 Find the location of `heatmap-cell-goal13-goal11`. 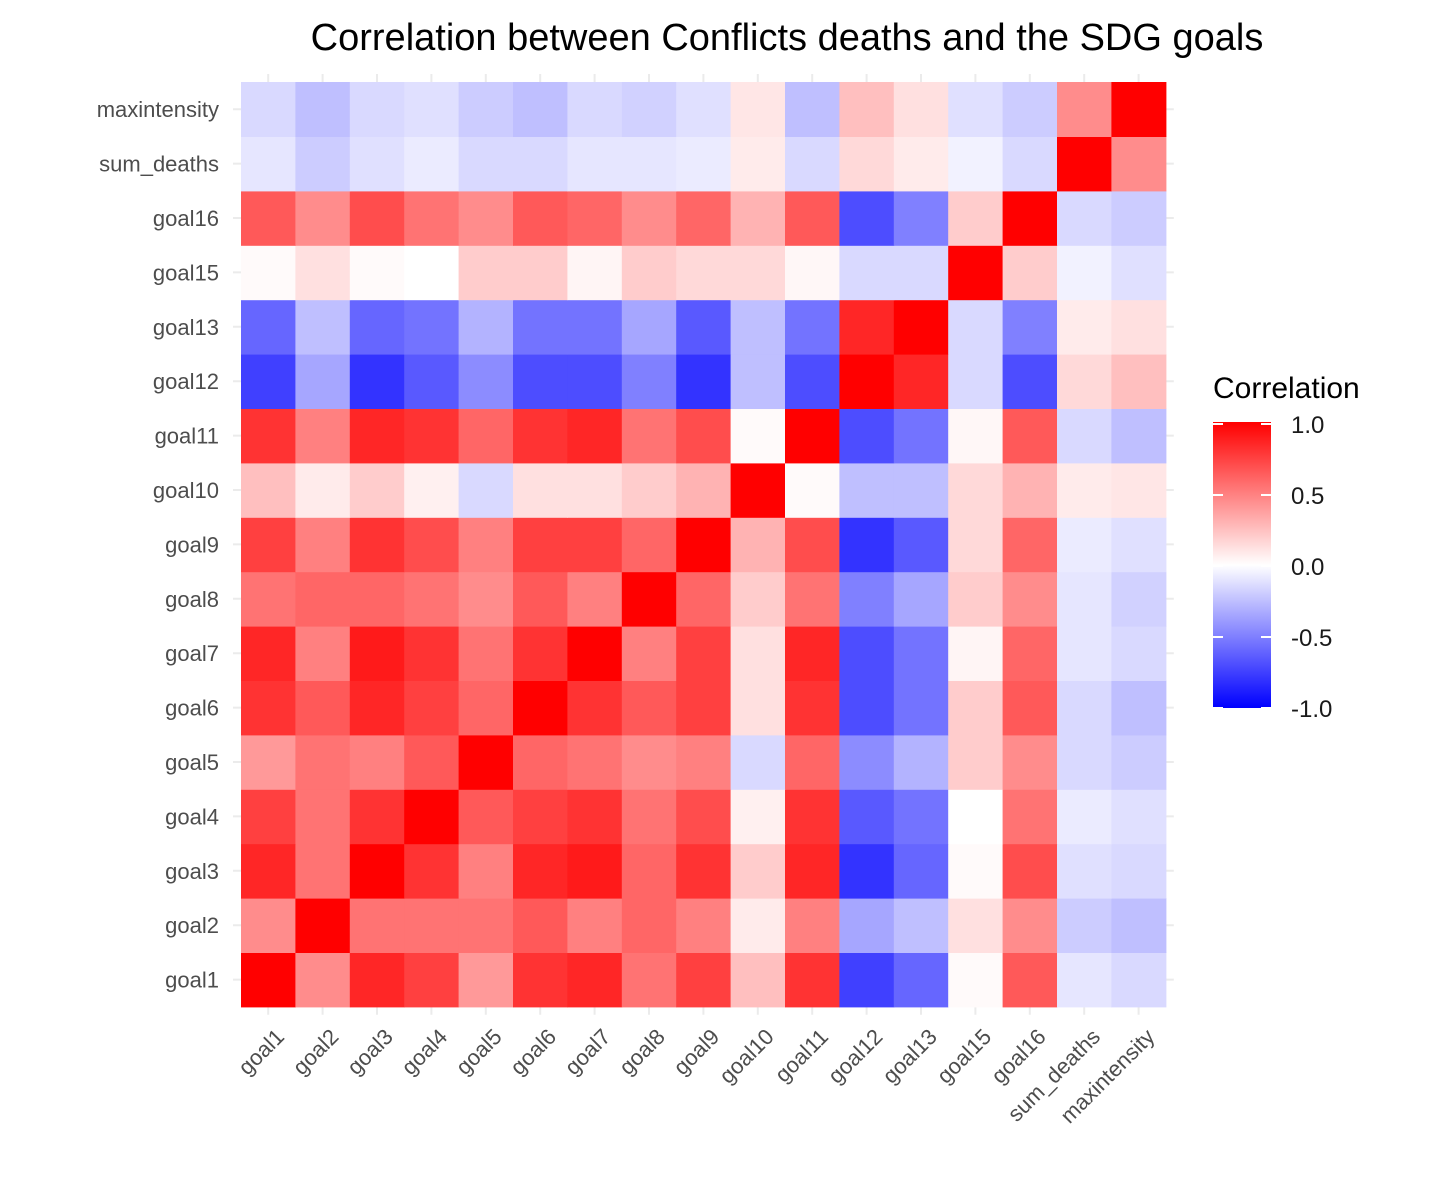

heatmap-cell-goal13-goal11 is located at coordinates (812, 327).